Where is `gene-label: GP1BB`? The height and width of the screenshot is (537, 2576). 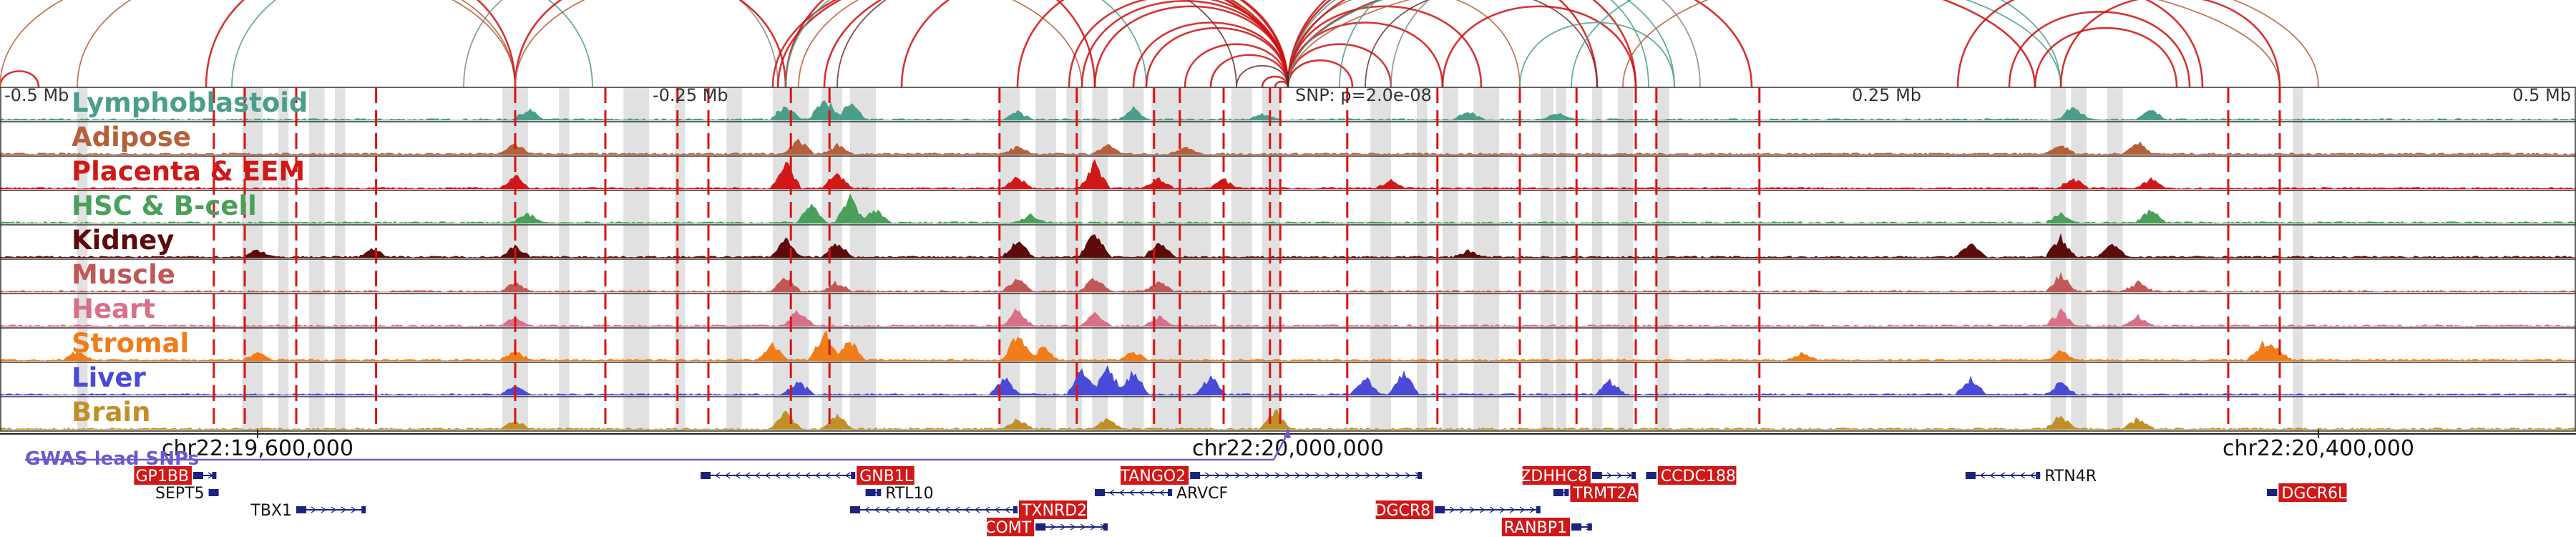 gene-label: GP1BB is located at coordinates (163, 476).